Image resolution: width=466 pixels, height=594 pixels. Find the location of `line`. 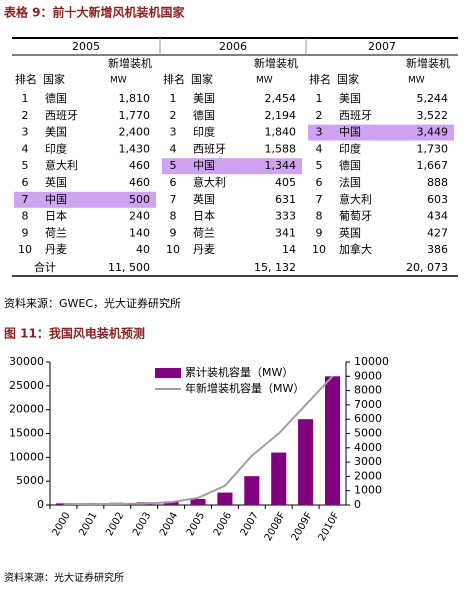

line is located at coordinates (198, 440).